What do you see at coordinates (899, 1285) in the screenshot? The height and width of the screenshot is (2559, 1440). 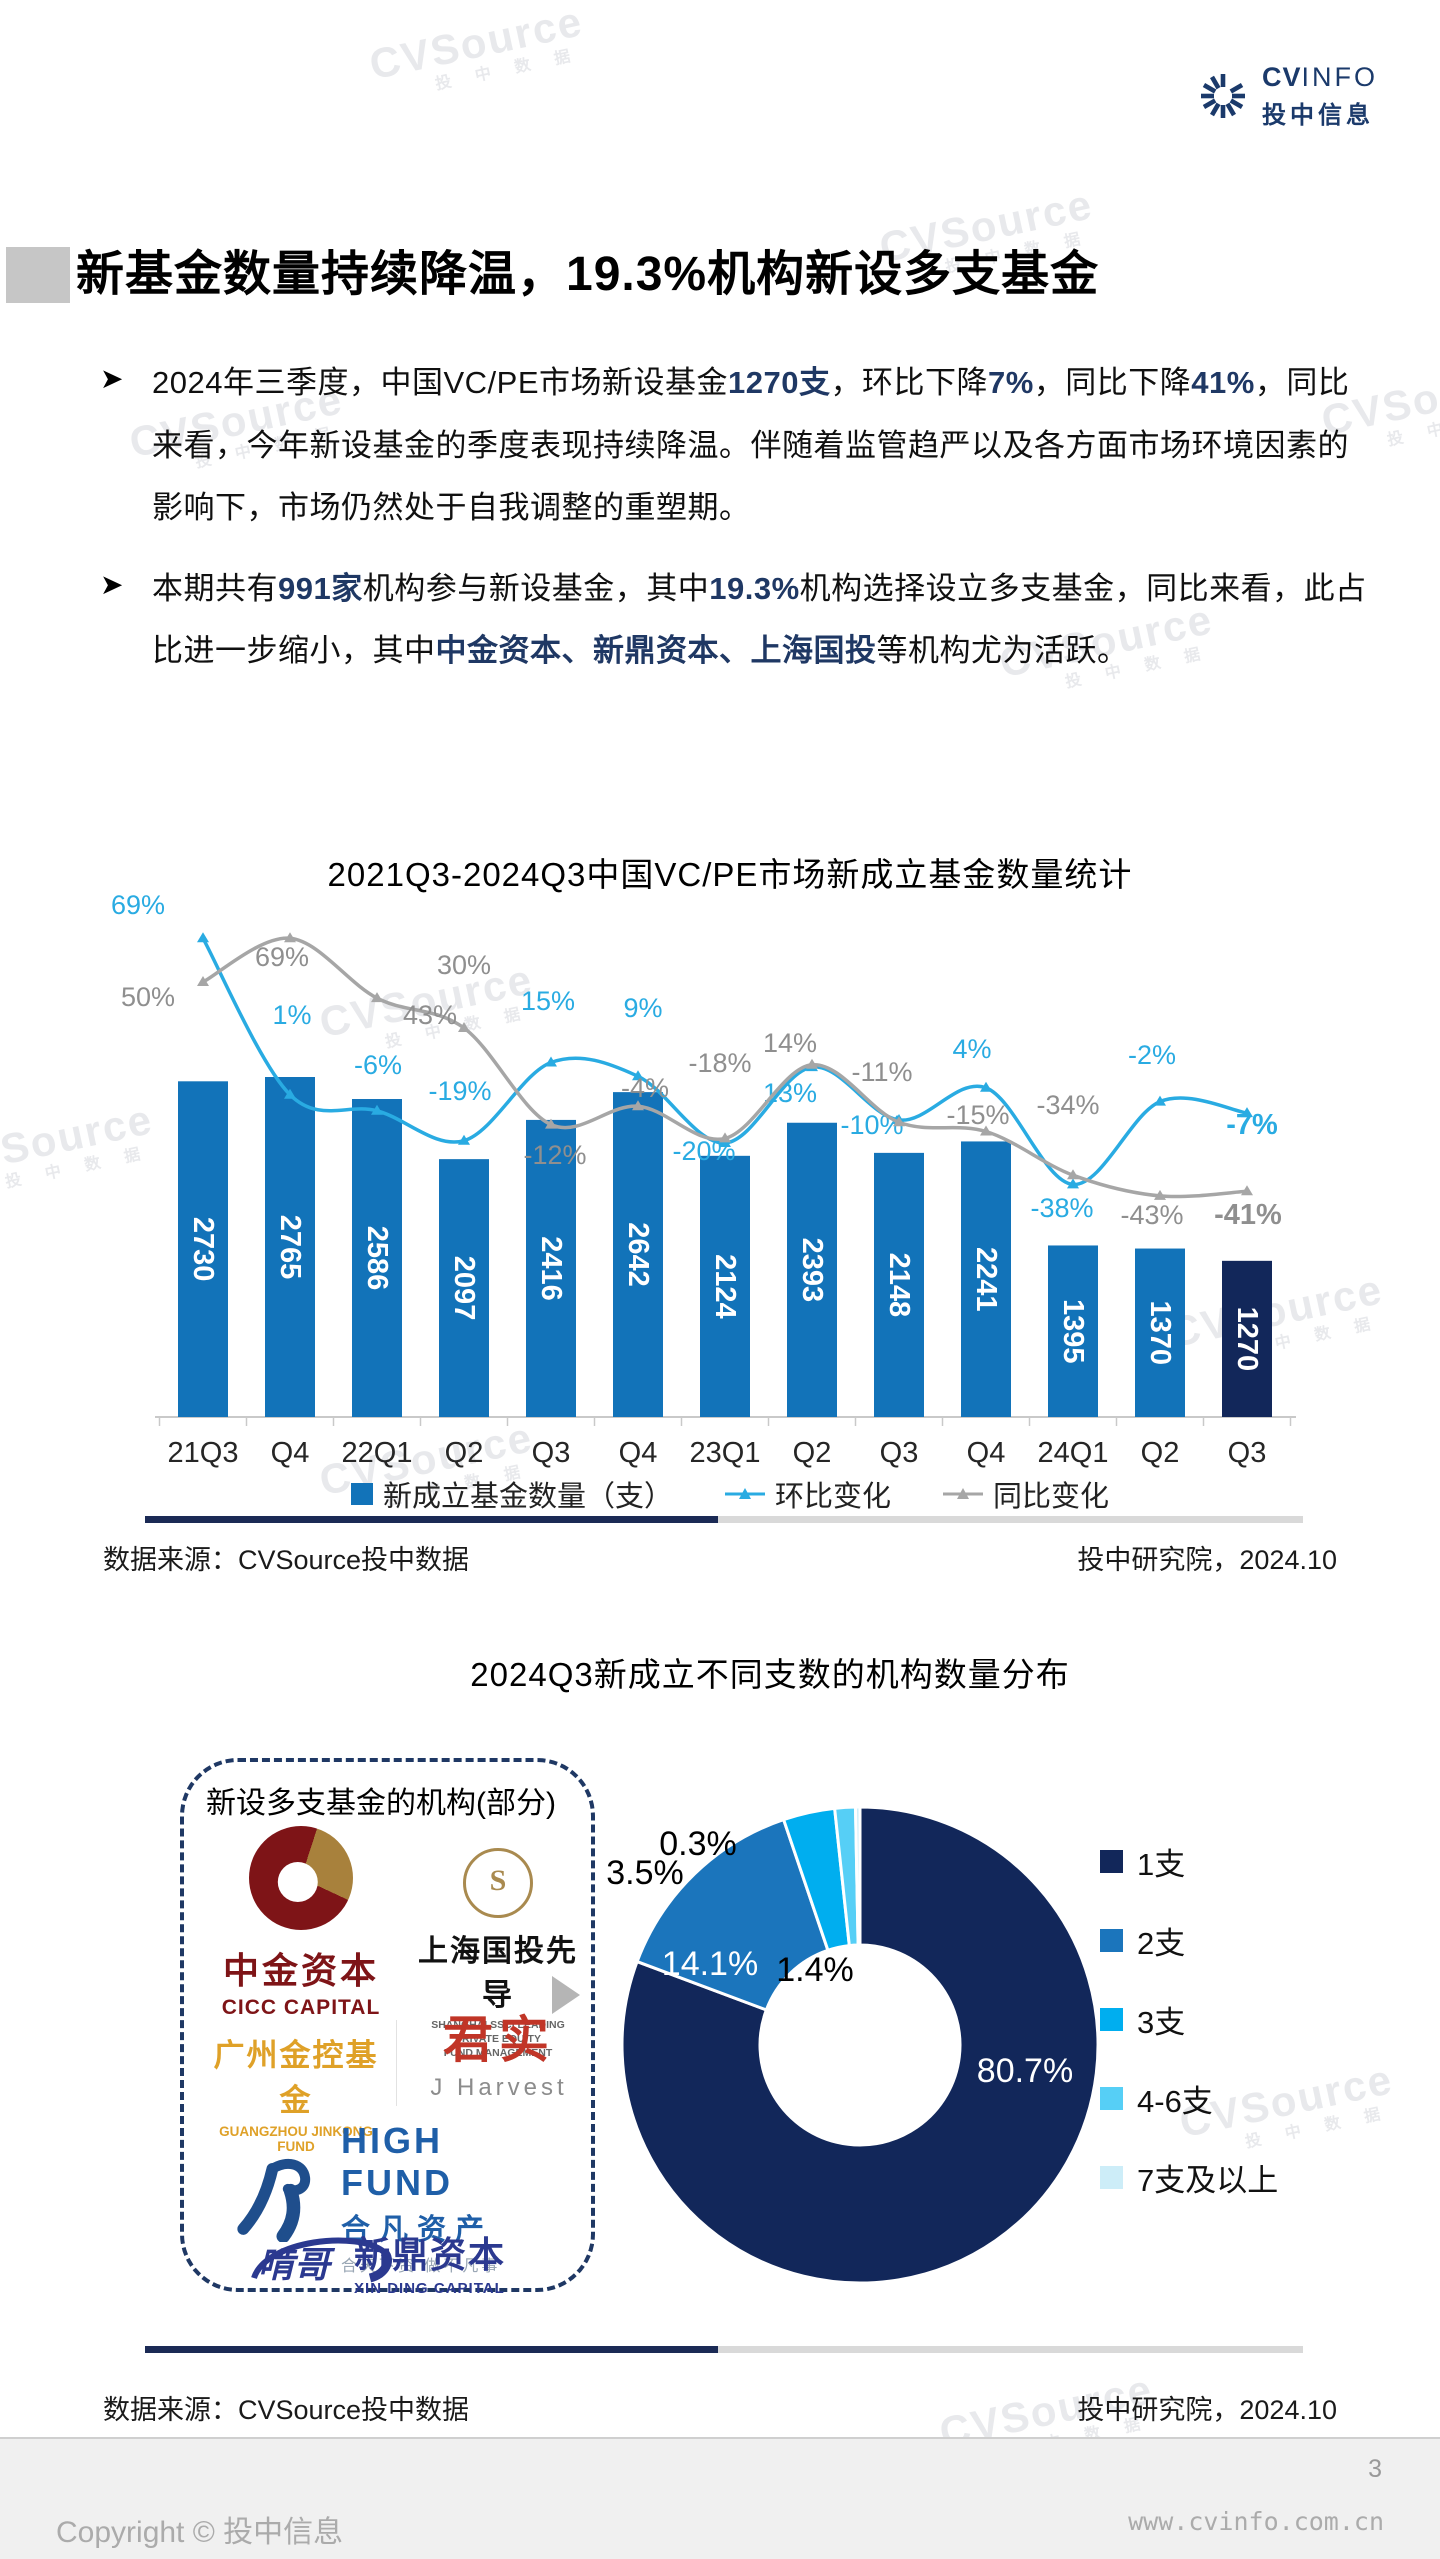 I see `bar-value-label: 2148` at bounding box center [899, 1285].